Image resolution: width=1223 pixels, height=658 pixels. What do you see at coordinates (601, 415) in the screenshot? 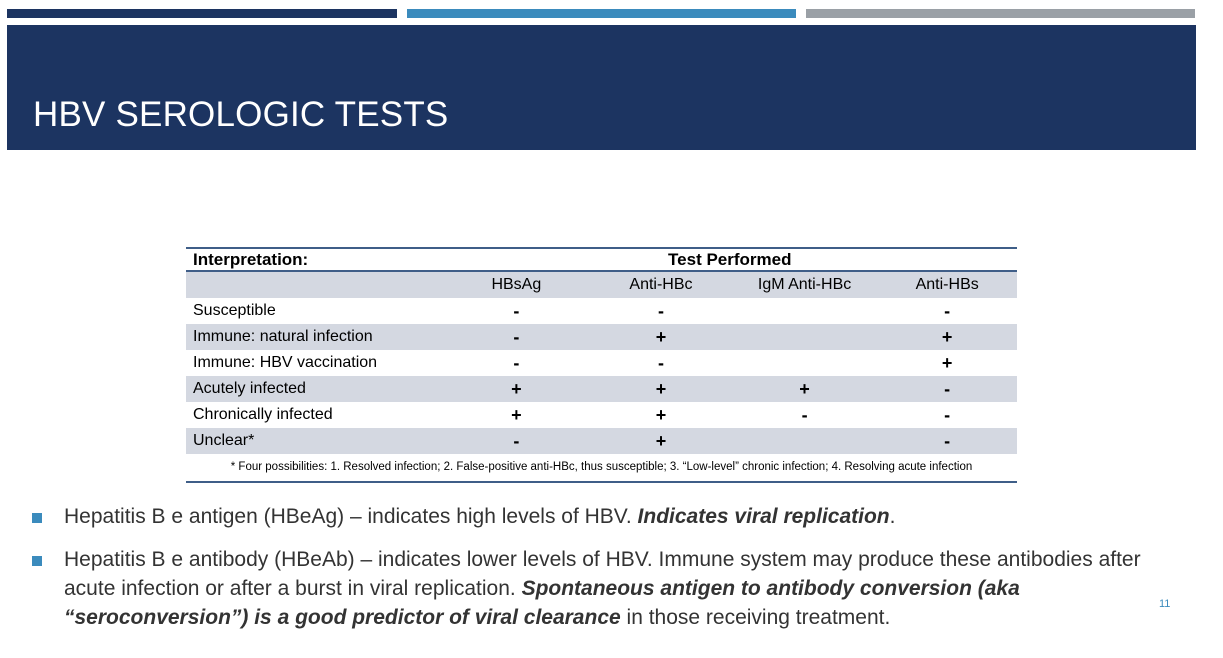
I see `table-row: Chronically infected + + - -` at bounding box center [601, 415].